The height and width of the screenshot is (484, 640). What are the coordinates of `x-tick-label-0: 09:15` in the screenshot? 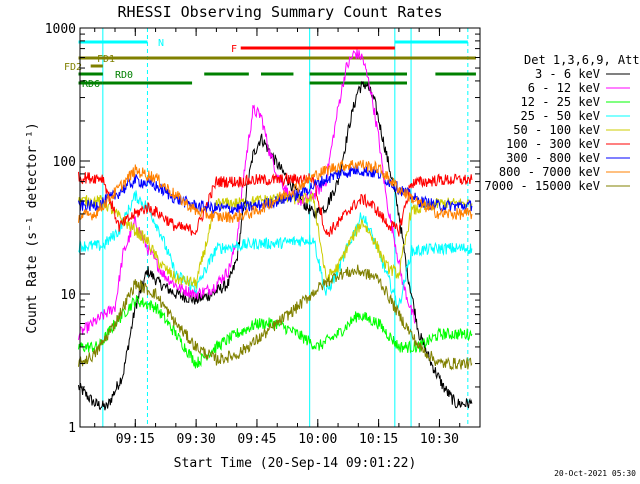 It's located at (135, 439).